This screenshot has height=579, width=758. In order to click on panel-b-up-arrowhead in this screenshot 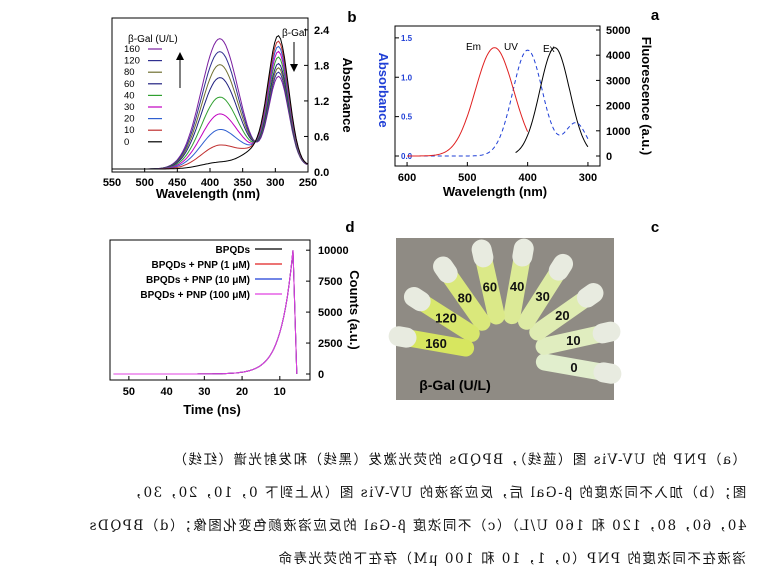, I will do `click(180, 56)`.